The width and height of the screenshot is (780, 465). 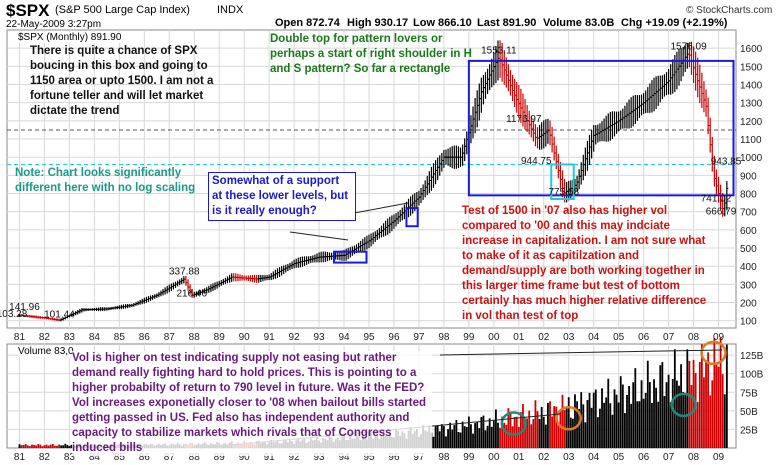 I want to click on price-label: 741.02, so click(x=716, y=198).